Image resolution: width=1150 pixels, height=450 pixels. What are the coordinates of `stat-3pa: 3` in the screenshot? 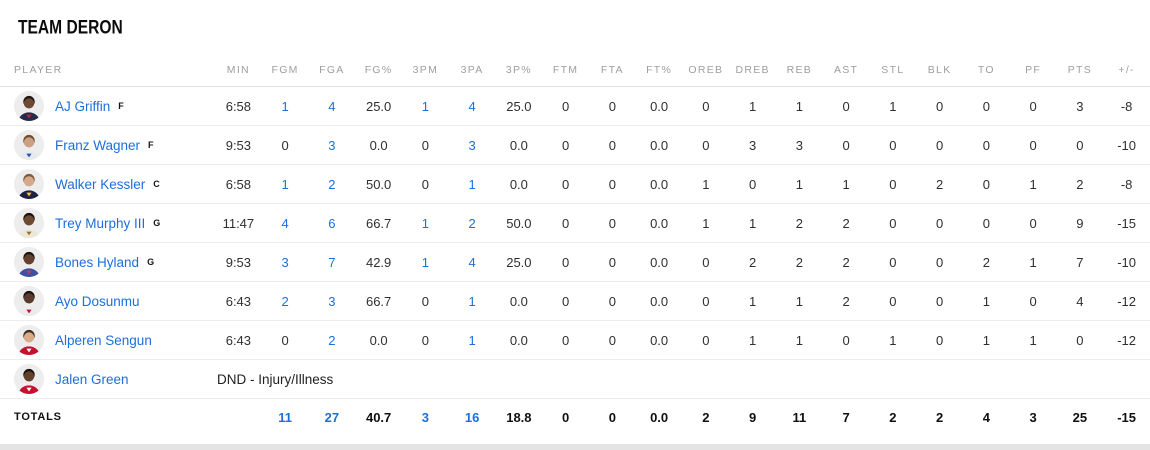 It's located at (472, 145).